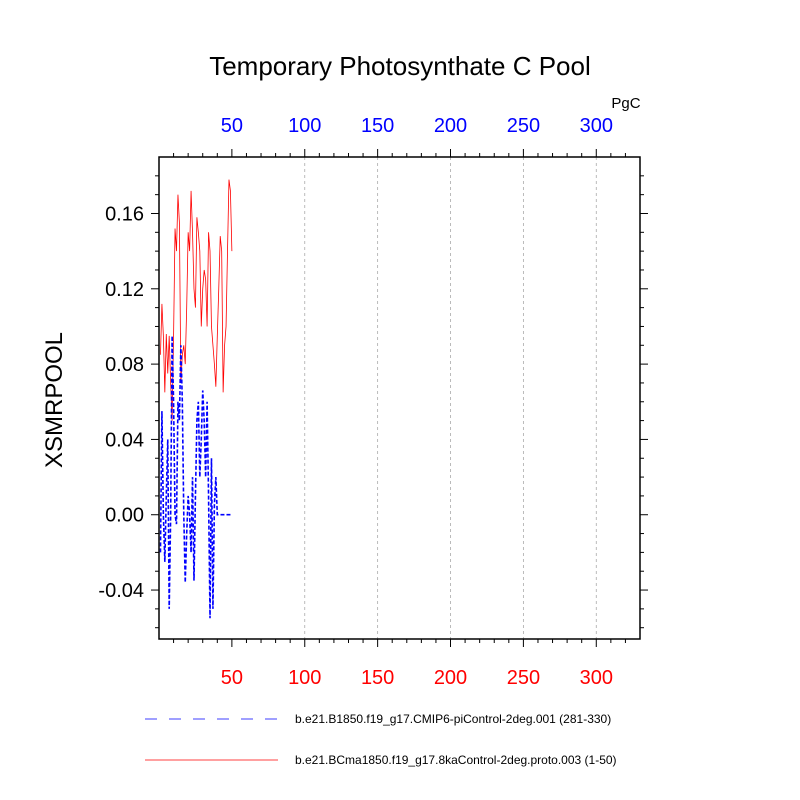 The width and height of the screenshot is (800, 800). Describe the element at coordinates (232, 126) in the screenshot. I see `x-tick-label-top: 50` at that location.